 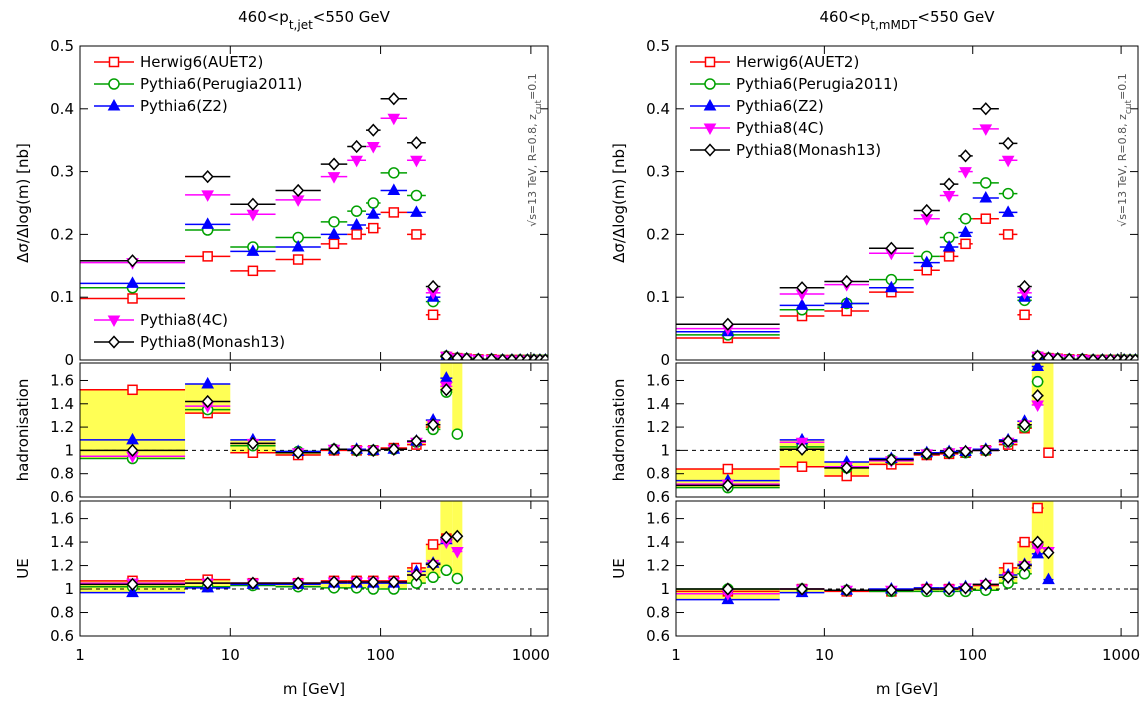 I want to click on y-tick-label: 0.1, so click(x=658, y=297).